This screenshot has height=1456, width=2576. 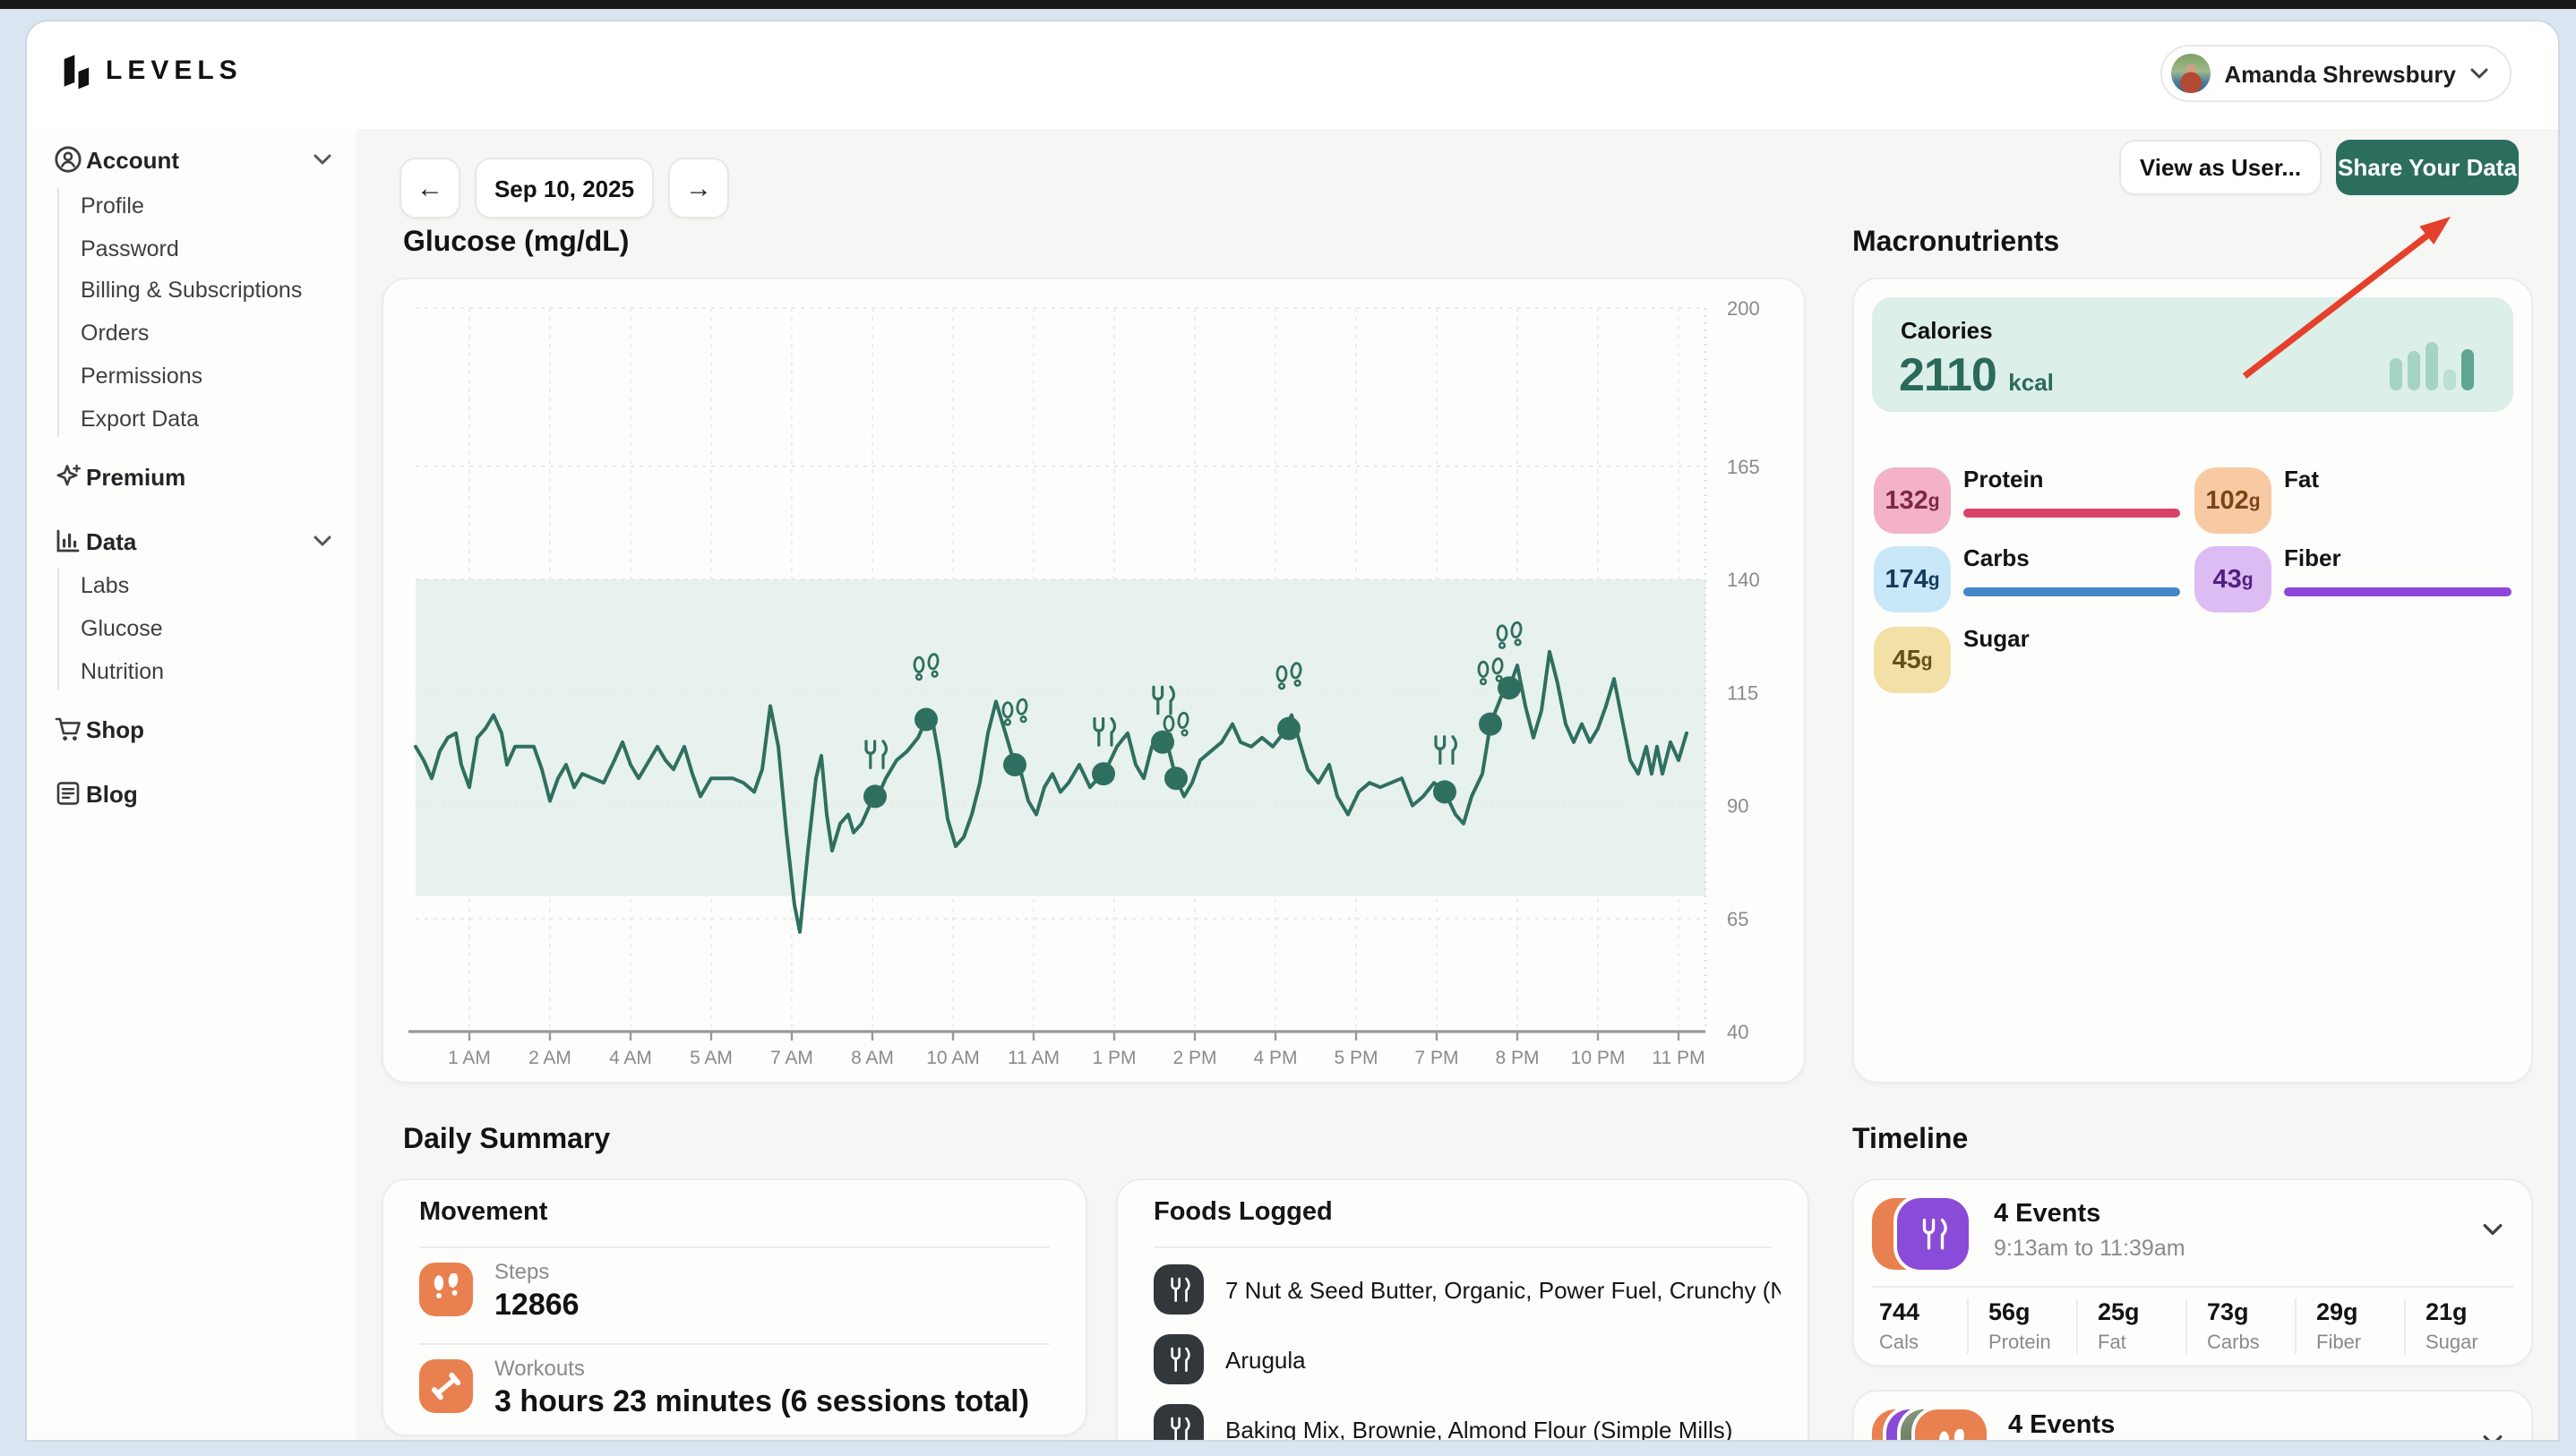 What do you see at coordinates (1678, 1058) in the screenshot?
I see `x-axis-label: 11 PM` at bounding box center [1678, 1058].